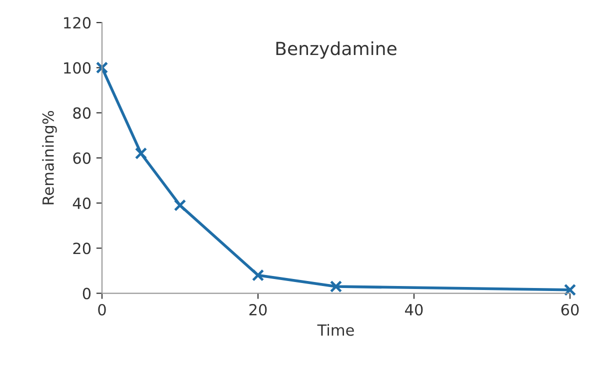 The image size is (600, 376). Describe the element at coordinates (81, 204) in the screenshot. I see `y-tick-label: 40` at that location.